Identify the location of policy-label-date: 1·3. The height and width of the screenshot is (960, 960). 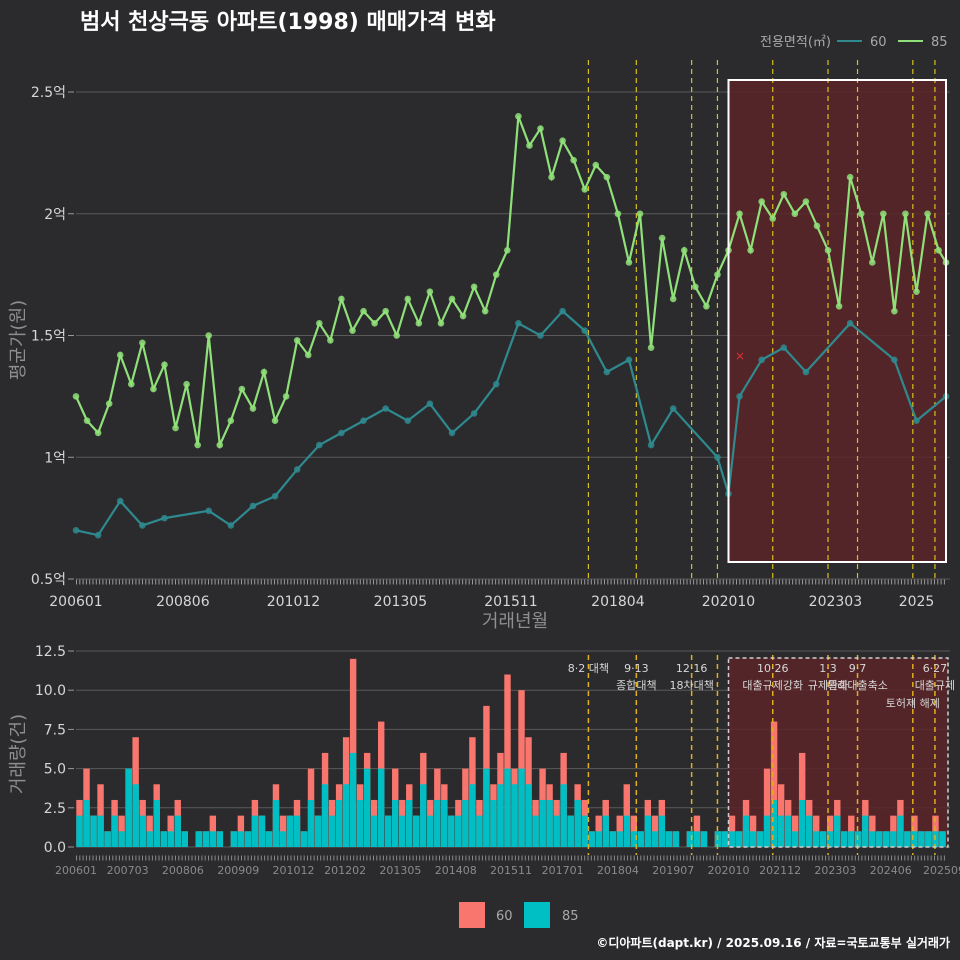
(828, 668).